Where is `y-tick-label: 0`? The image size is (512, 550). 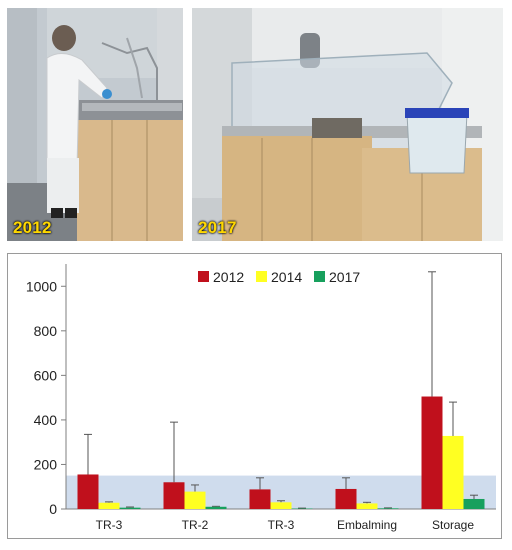
y-tick-label: 0 is located at coordinates (53, 509).